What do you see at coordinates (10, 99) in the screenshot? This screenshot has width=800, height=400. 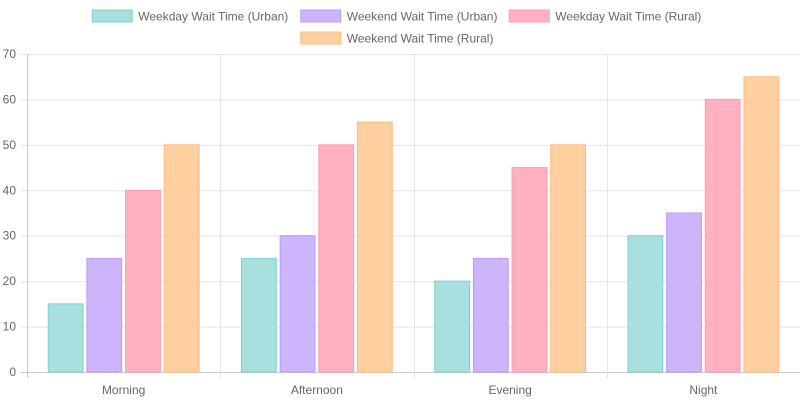 I see `y-tick-label: 60` at bounding box center [10, 99].